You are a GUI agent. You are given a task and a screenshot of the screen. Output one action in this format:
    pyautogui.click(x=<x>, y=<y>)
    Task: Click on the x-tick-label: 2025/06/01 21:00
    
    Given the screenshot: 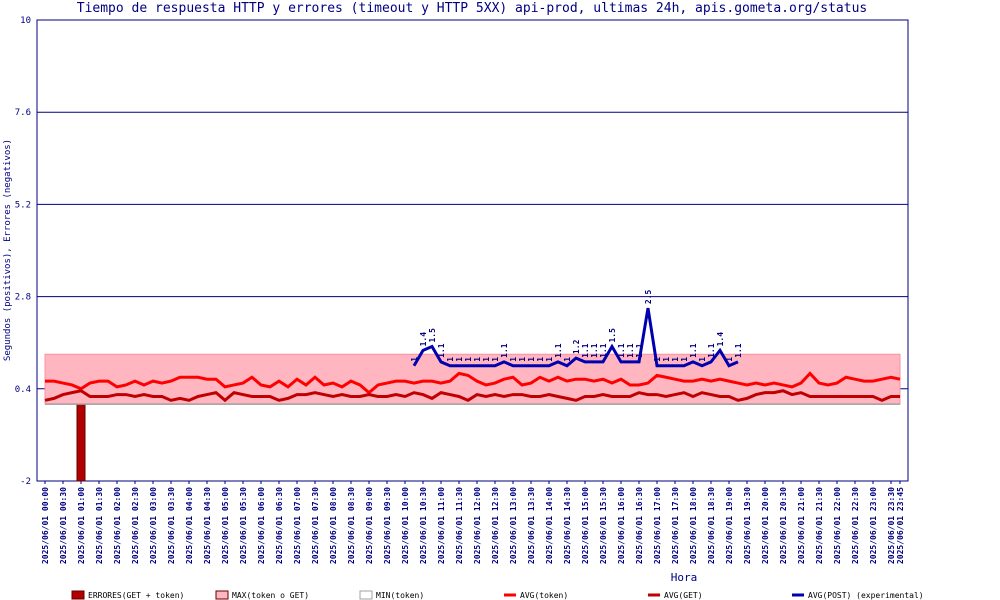 What is the action you would take?
    pyautogui.click(x=801, y=525)
    